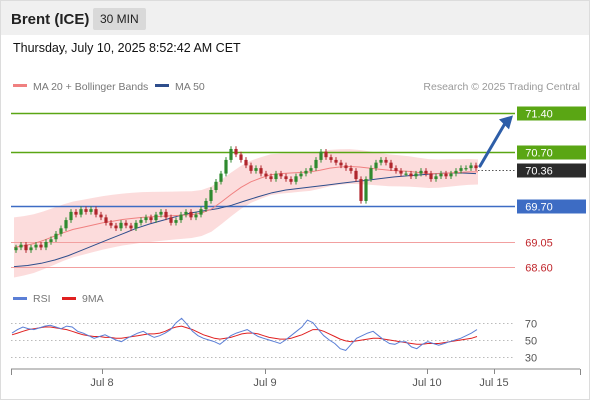 The height and width of the screenshot is (400, 590). I want to click on legend-ma20-label: MA 20 + Bollinger Bands, so click(90, 87).